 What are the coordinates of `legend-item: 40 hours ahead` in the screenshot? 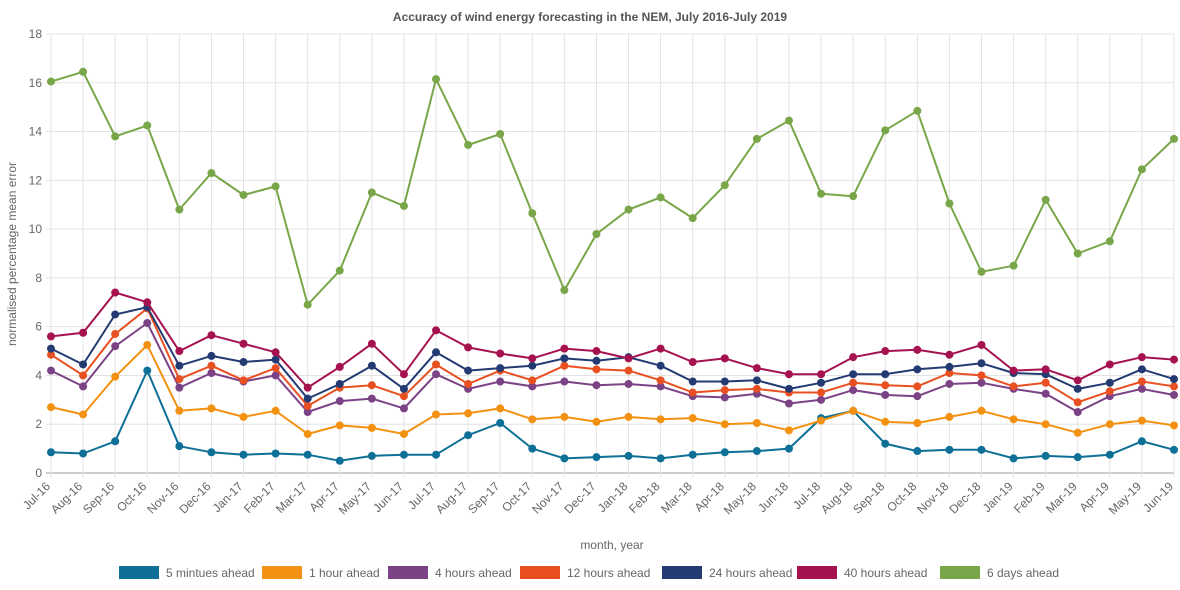 It's located at (862, 573).